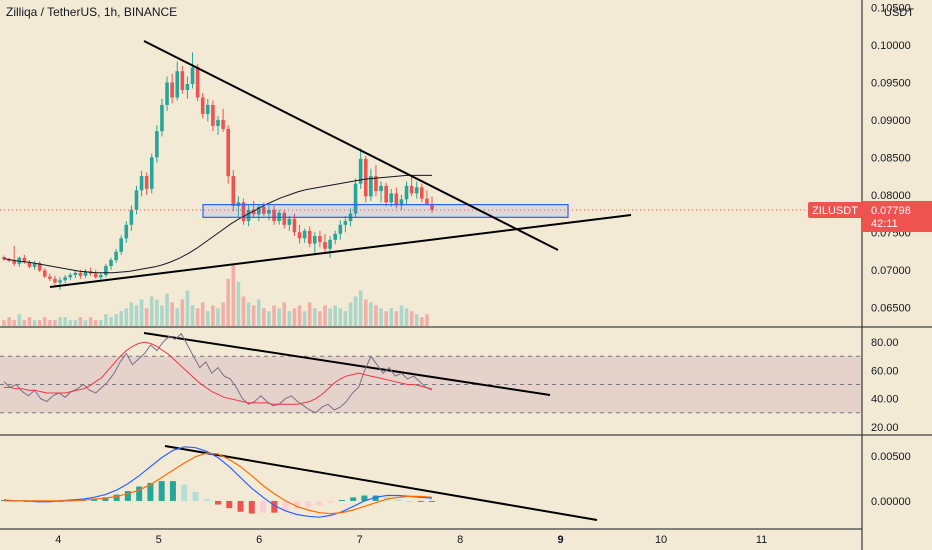 Image resolution: width=932 pixels, height=550 pixels. I want to click on price-tick-label: 0.09000, so click(891, 121).